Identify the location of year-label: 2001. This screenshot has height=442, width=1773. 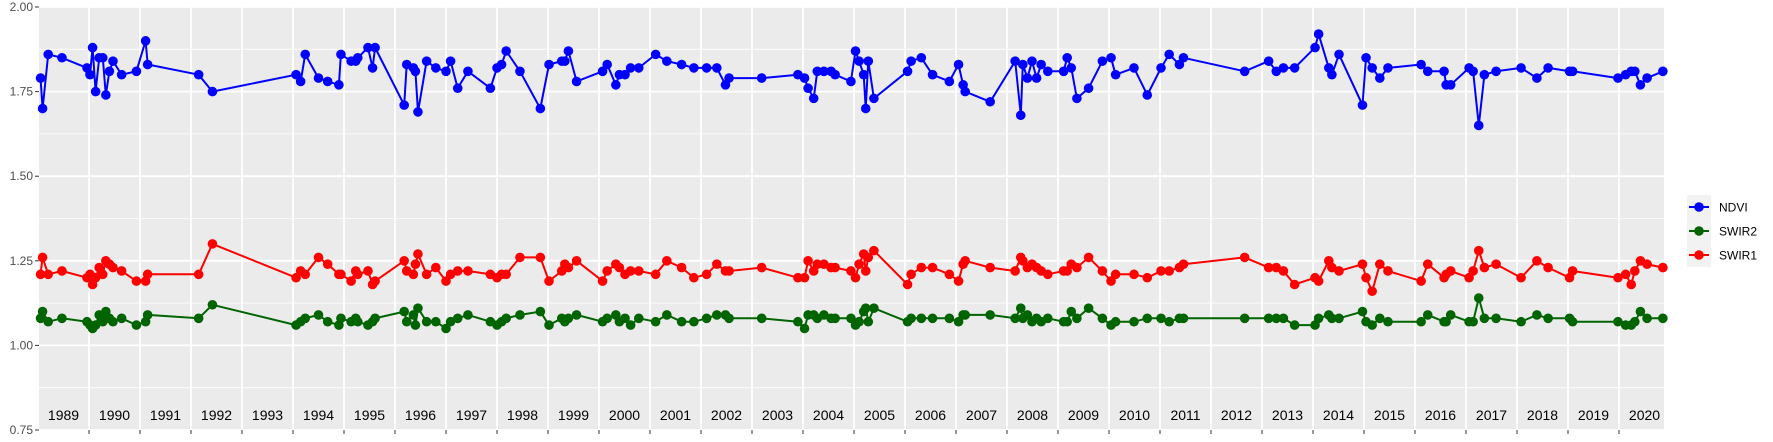
(675, 415).